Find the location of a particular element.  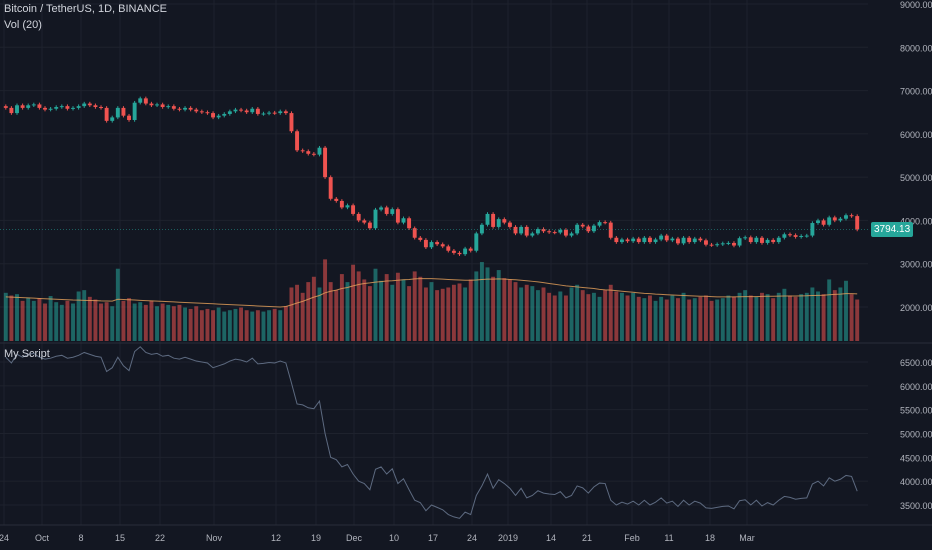

time-tick-label: 24 is located at coordinates (472, 538).